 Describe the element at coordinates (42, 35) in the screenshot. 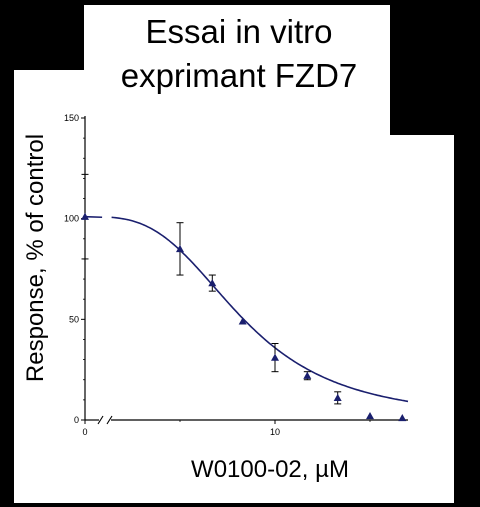

I see `black-corner-left` at that location.